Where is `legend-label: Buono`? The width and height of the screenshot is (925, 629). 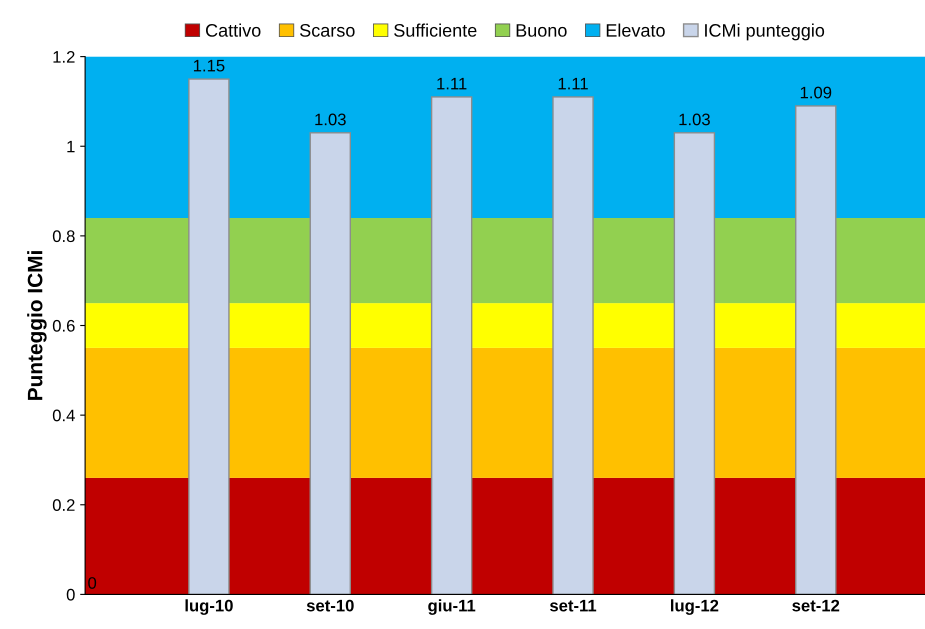 legend-label: Buono is located at coordinates (541, 30).